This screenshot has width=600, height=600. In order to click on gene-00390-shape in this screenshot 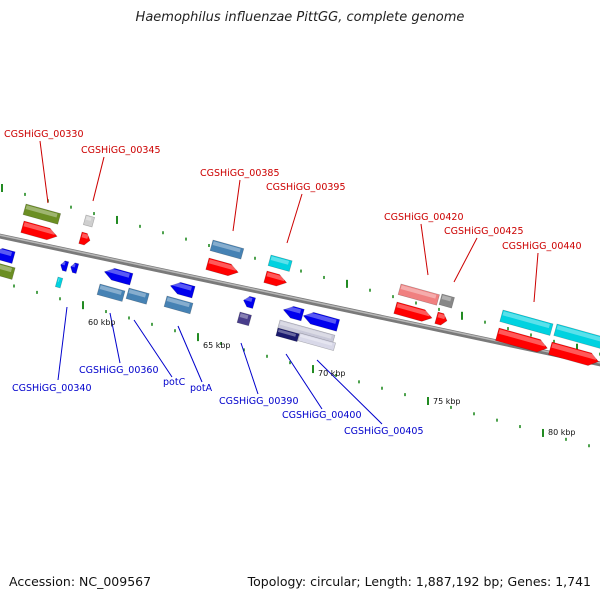, I will do `click(249, 302)`.